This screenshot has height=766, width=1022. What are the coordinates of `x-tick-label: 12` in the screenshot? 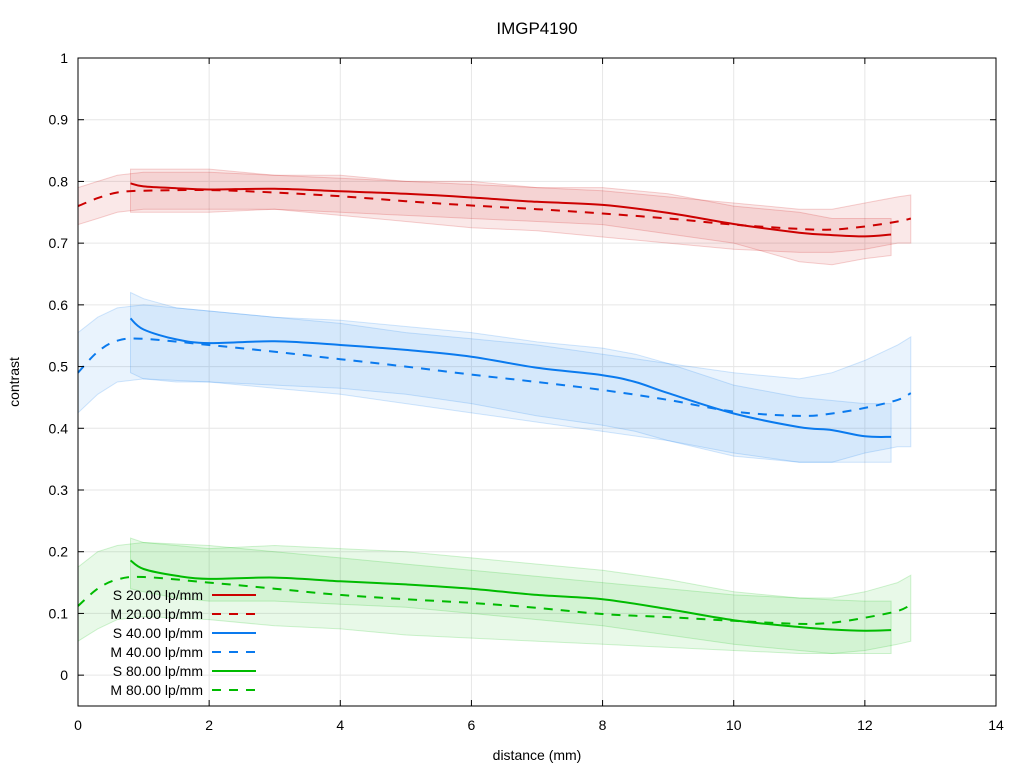 It's located at (865, 725).